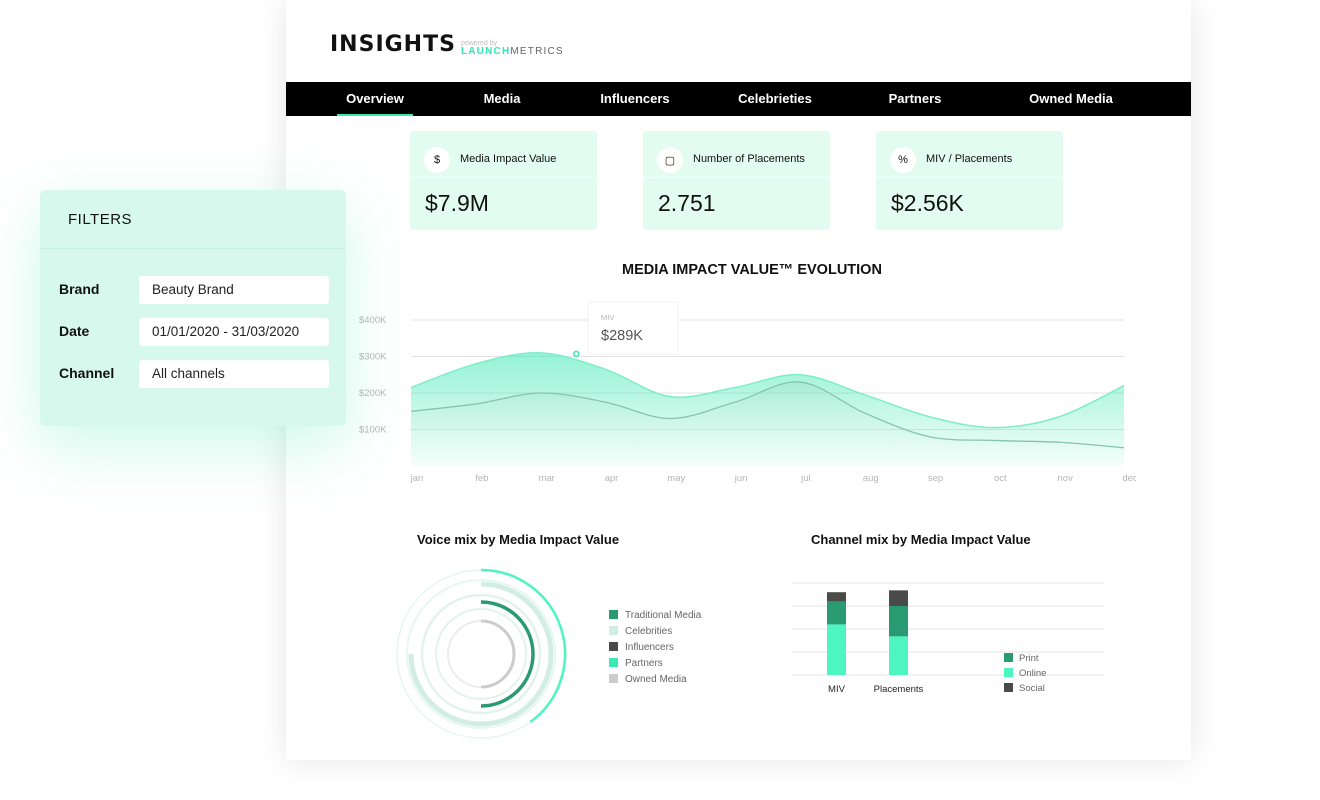 The image size is (1320, 800). Describe the element at coordinates (749, 159) in the screenshot. I see `kpi-label: Number of Placements` at that location.